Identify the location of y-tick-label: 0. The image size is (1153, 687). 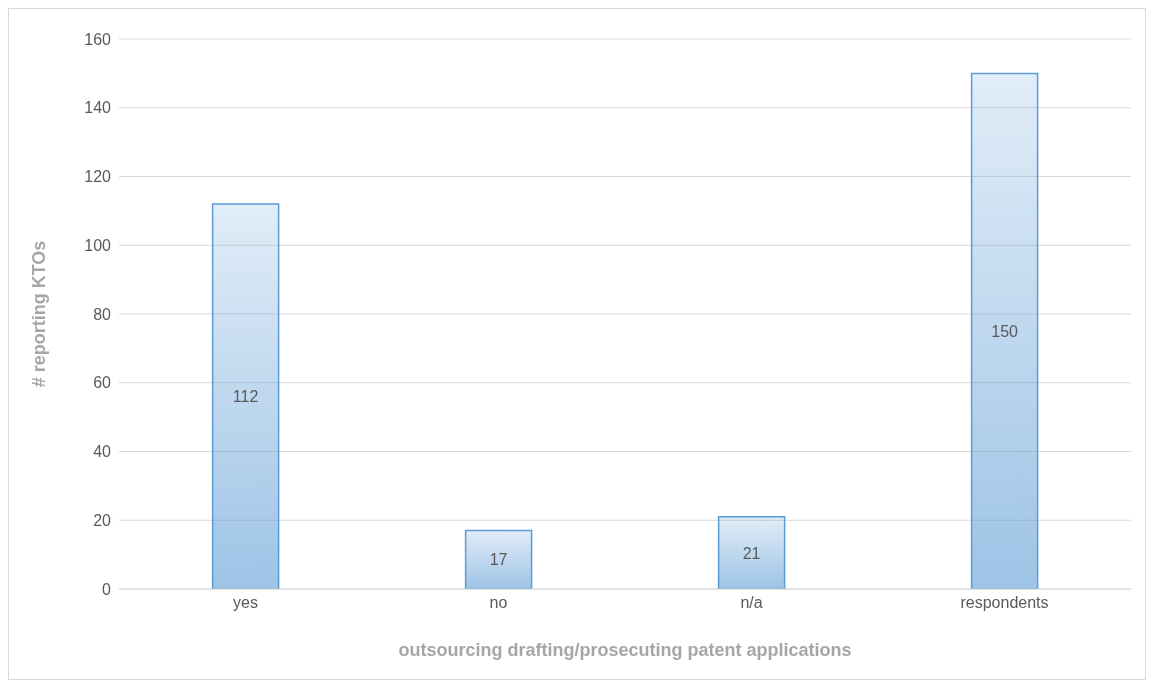
(107, 589).